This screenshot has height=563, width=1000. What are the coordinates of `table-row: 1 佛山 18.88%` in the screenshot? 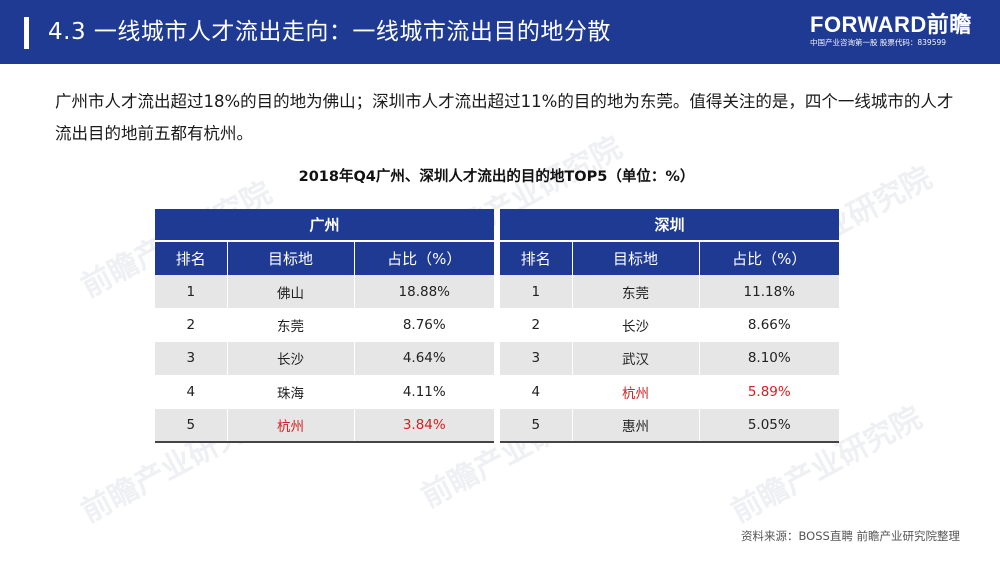 It's located at (325, 292).